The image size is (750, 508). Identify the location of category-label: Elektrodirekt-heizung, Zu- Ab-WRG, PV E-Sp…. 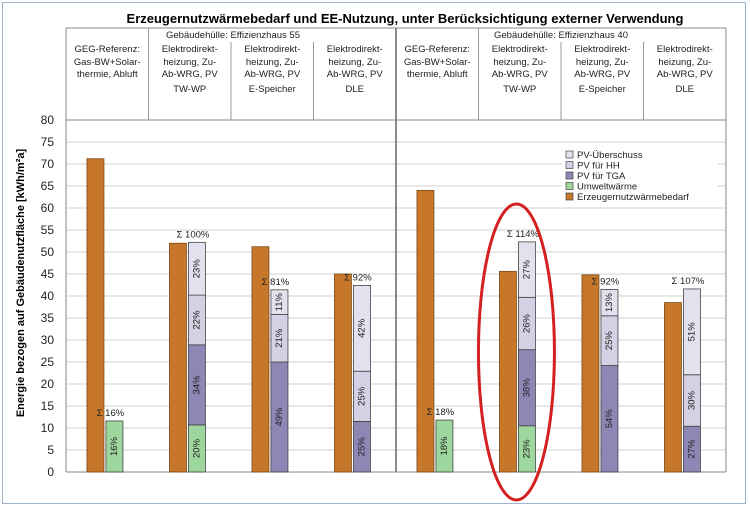
(272, 70).